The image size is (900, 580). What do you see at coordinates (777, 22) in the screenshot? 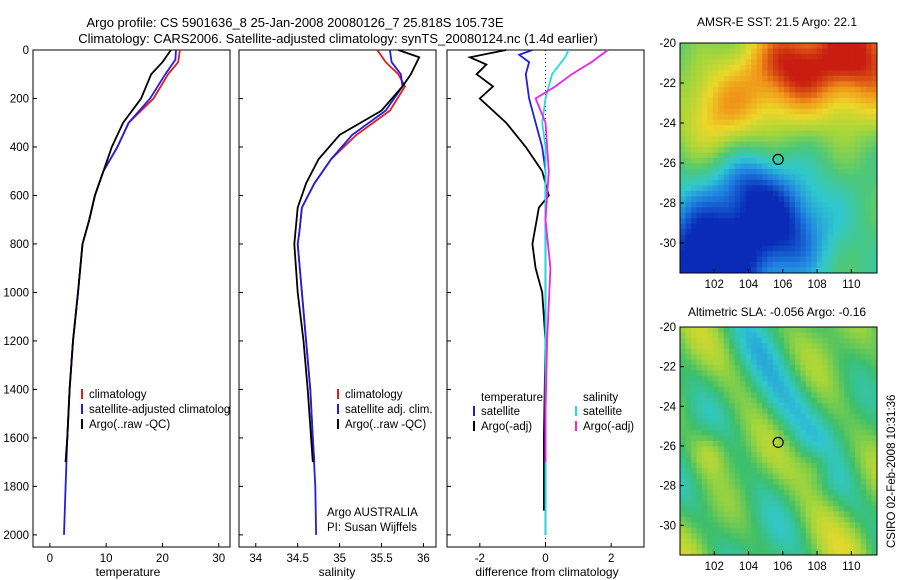
I see `sst-map-title: AMSR-E SST: 21.5 Argo: 22.1` at bounding box center [777, 22].